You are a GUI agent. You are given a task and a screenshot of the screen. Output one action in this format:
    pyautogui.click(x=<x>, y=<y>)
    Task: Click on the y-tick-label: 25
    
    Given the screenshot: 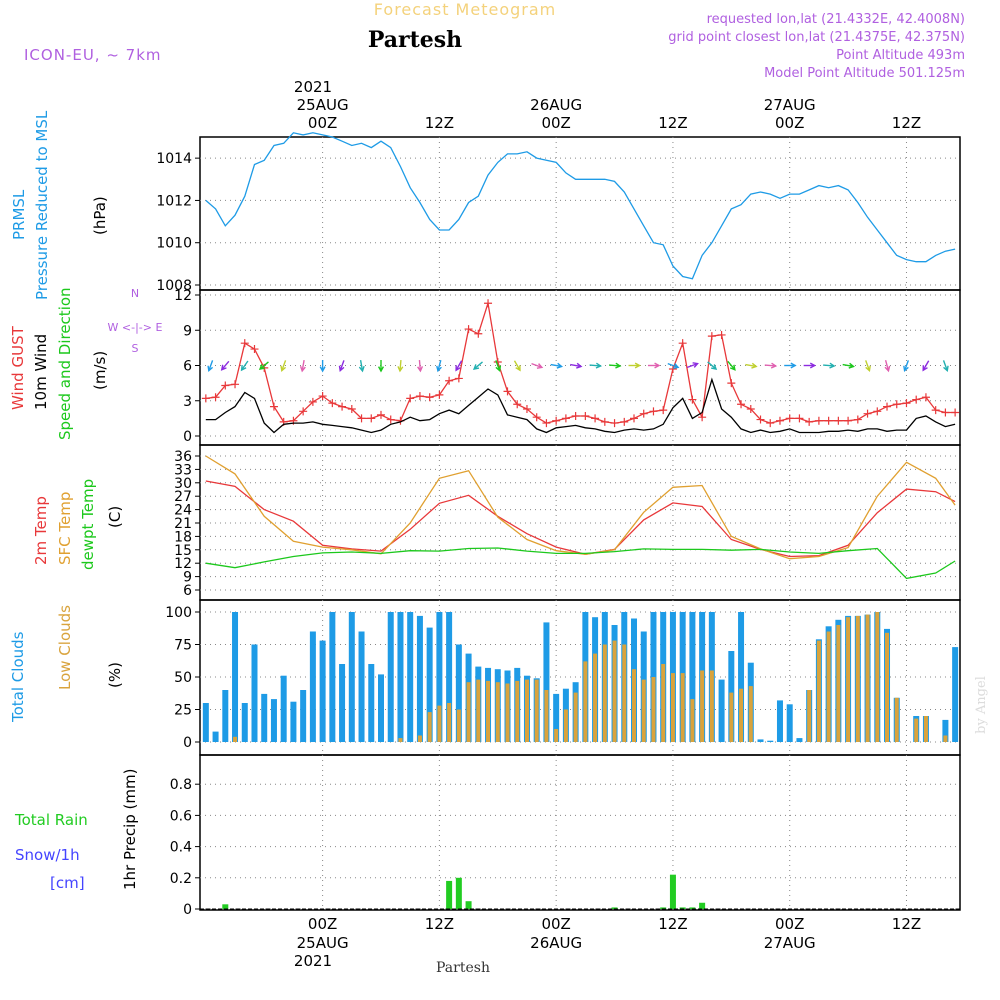 What is the action you would take?
    pyautogui.click(x=183, y=711)
    